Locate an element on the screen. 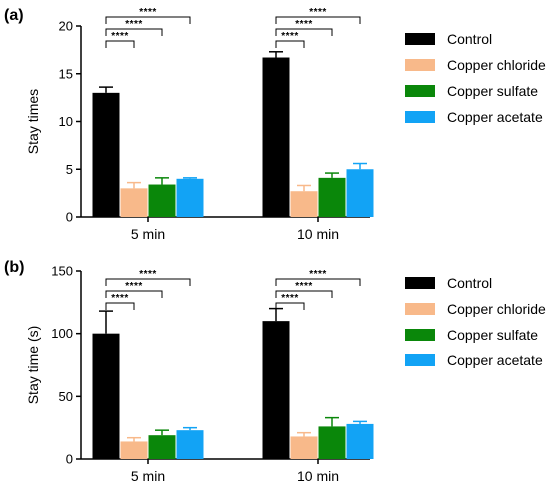 The image size is (550, 494). y-tick-label: 150 is located at coordinates (62, 271).